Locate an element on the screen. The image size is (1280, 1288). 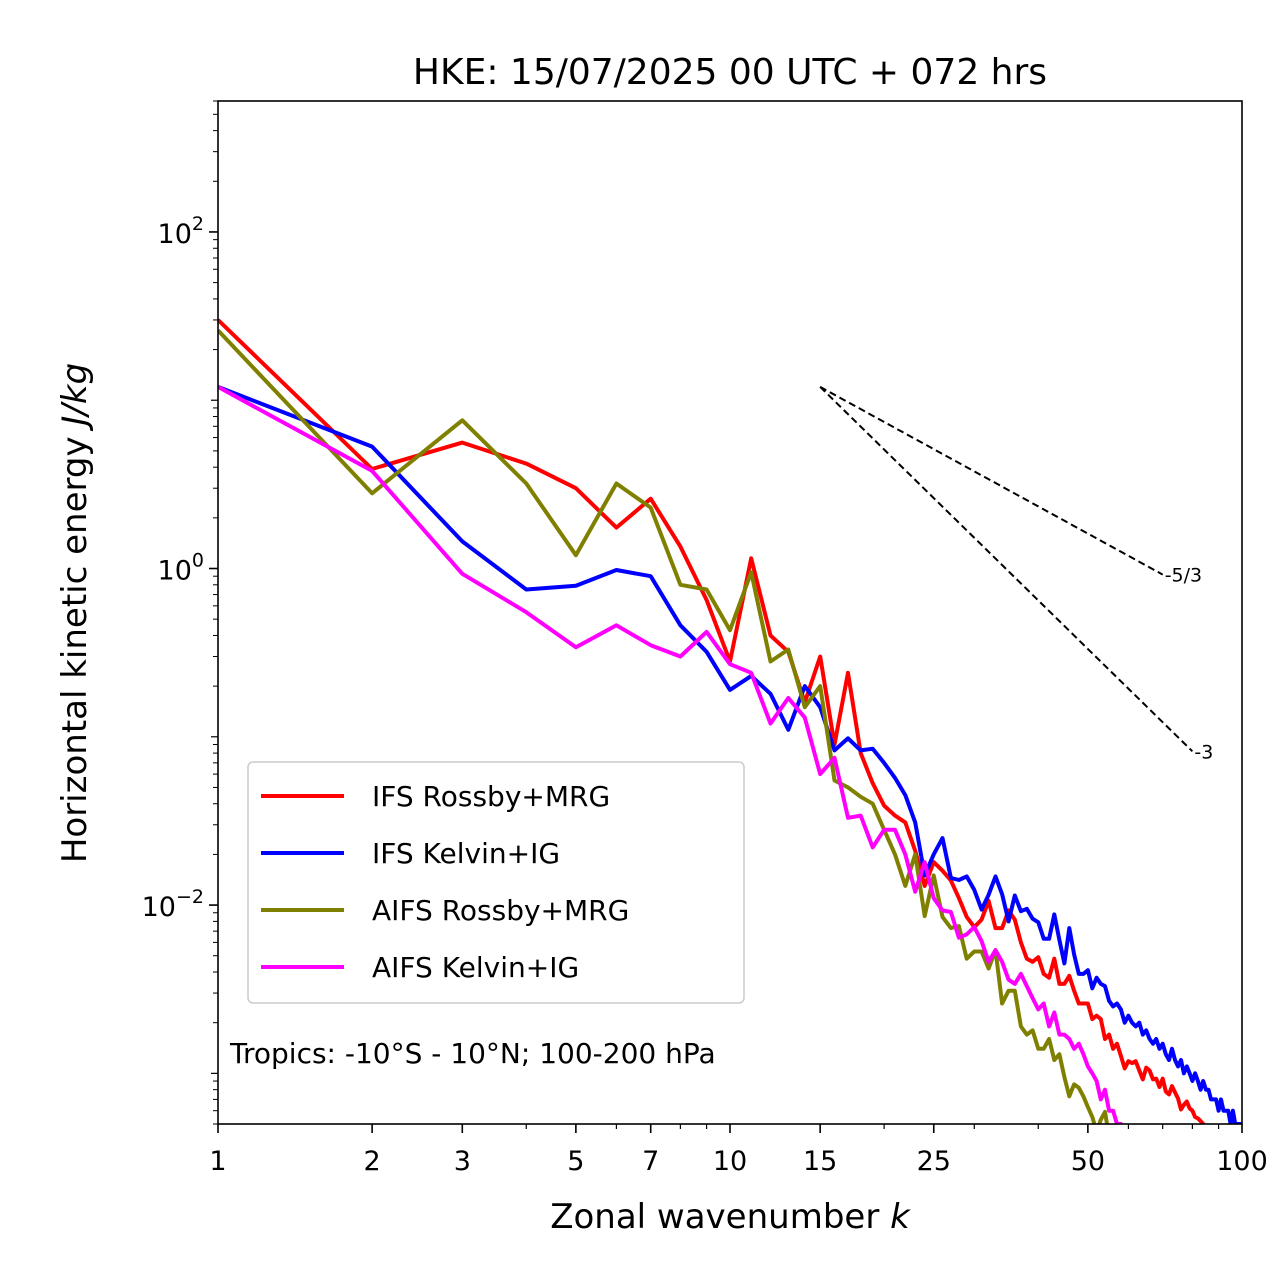
y-axis: 10⁻² 10⁰ 10² is located at coordinates (180, 612).